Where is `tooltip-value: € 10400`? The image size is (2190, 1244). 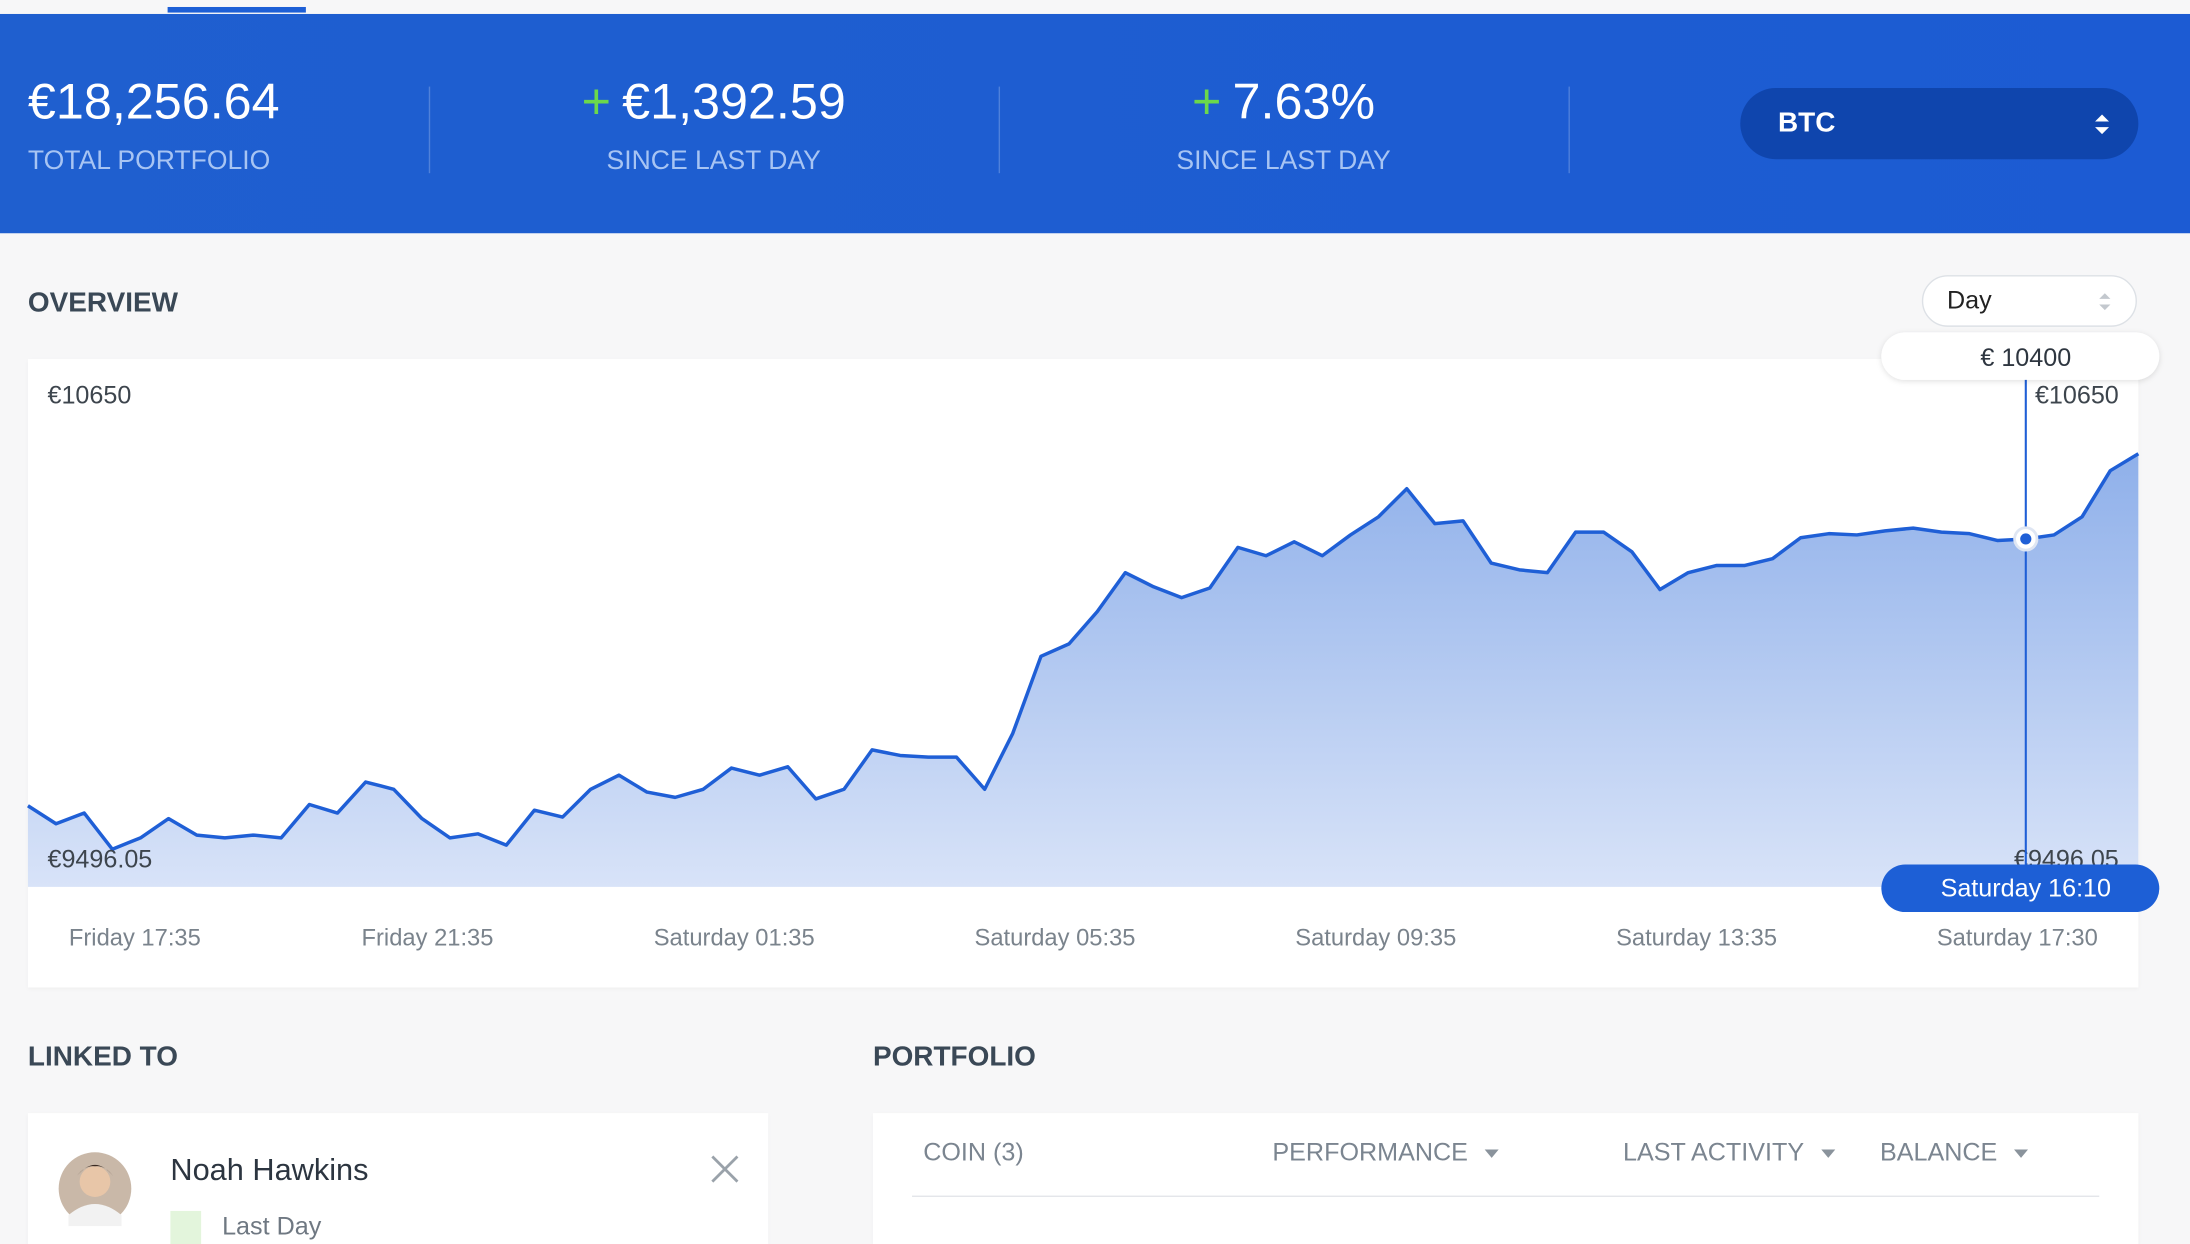
tooltip-value: € 10400 is located at coordinates (2025, 358).